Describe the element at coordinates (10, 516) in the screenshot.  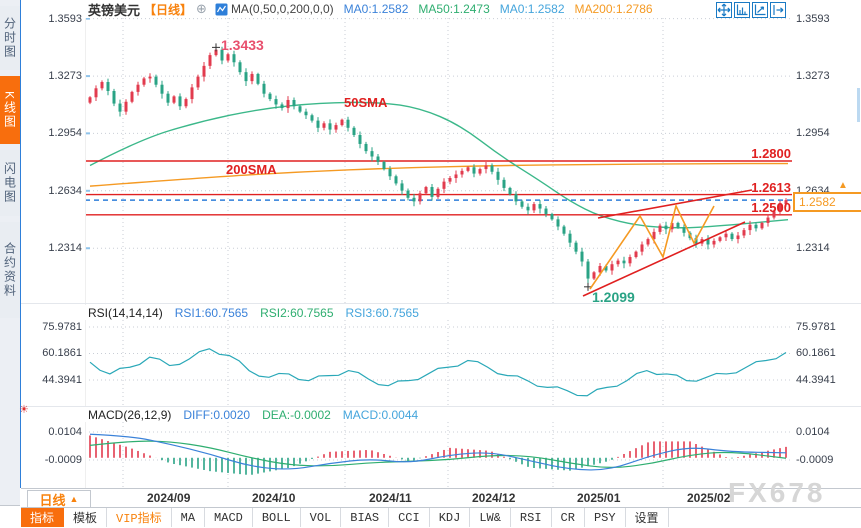
I see `bottom-left-corner-cell` at that location.